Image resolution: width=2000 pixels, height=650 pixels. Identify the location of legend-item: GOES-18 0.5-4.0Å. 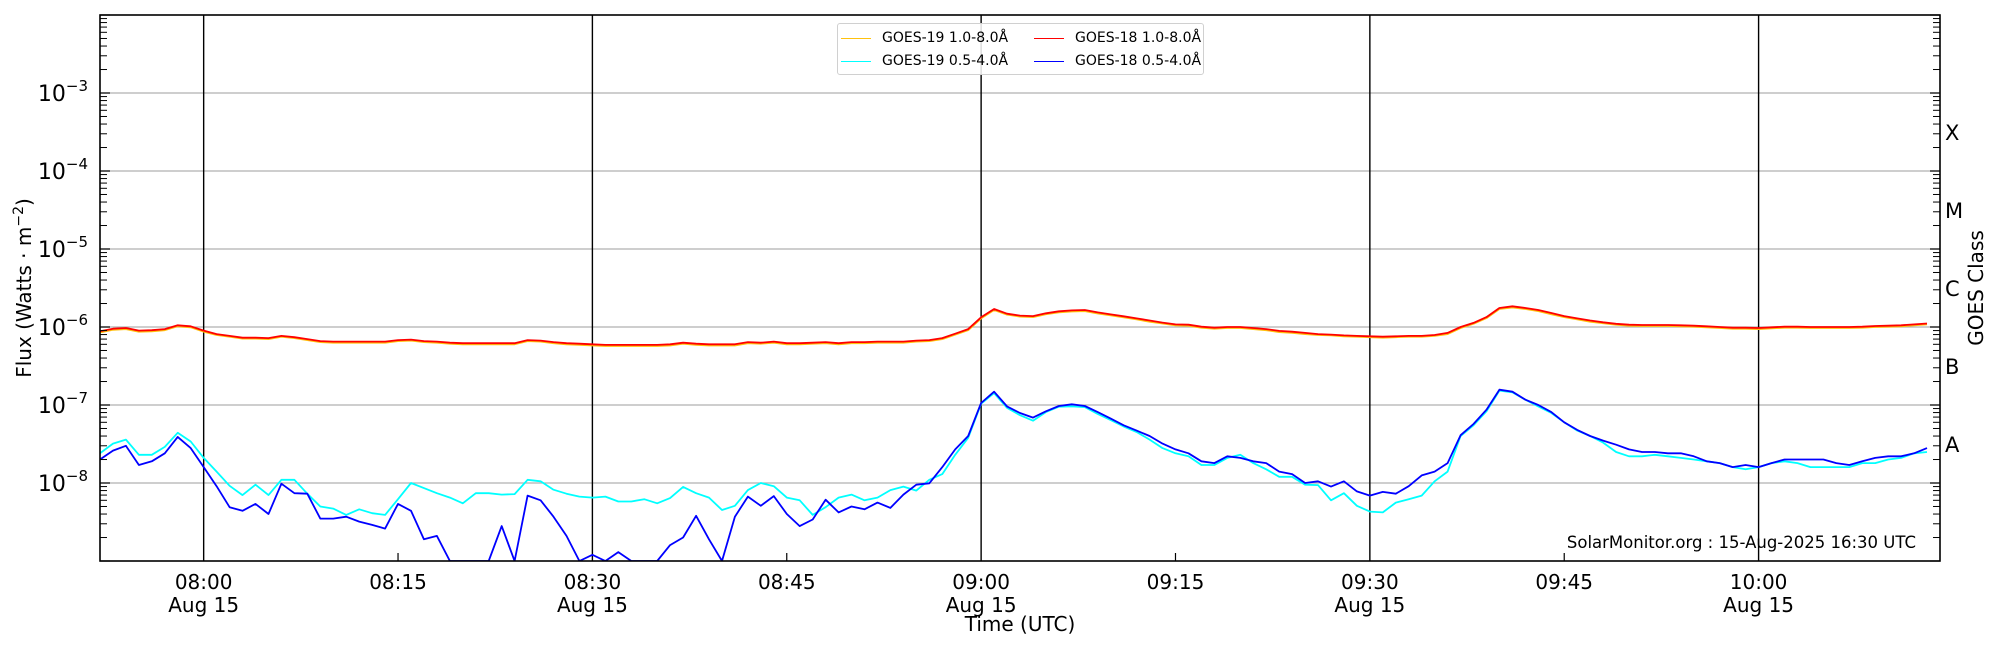
(1117, 61).